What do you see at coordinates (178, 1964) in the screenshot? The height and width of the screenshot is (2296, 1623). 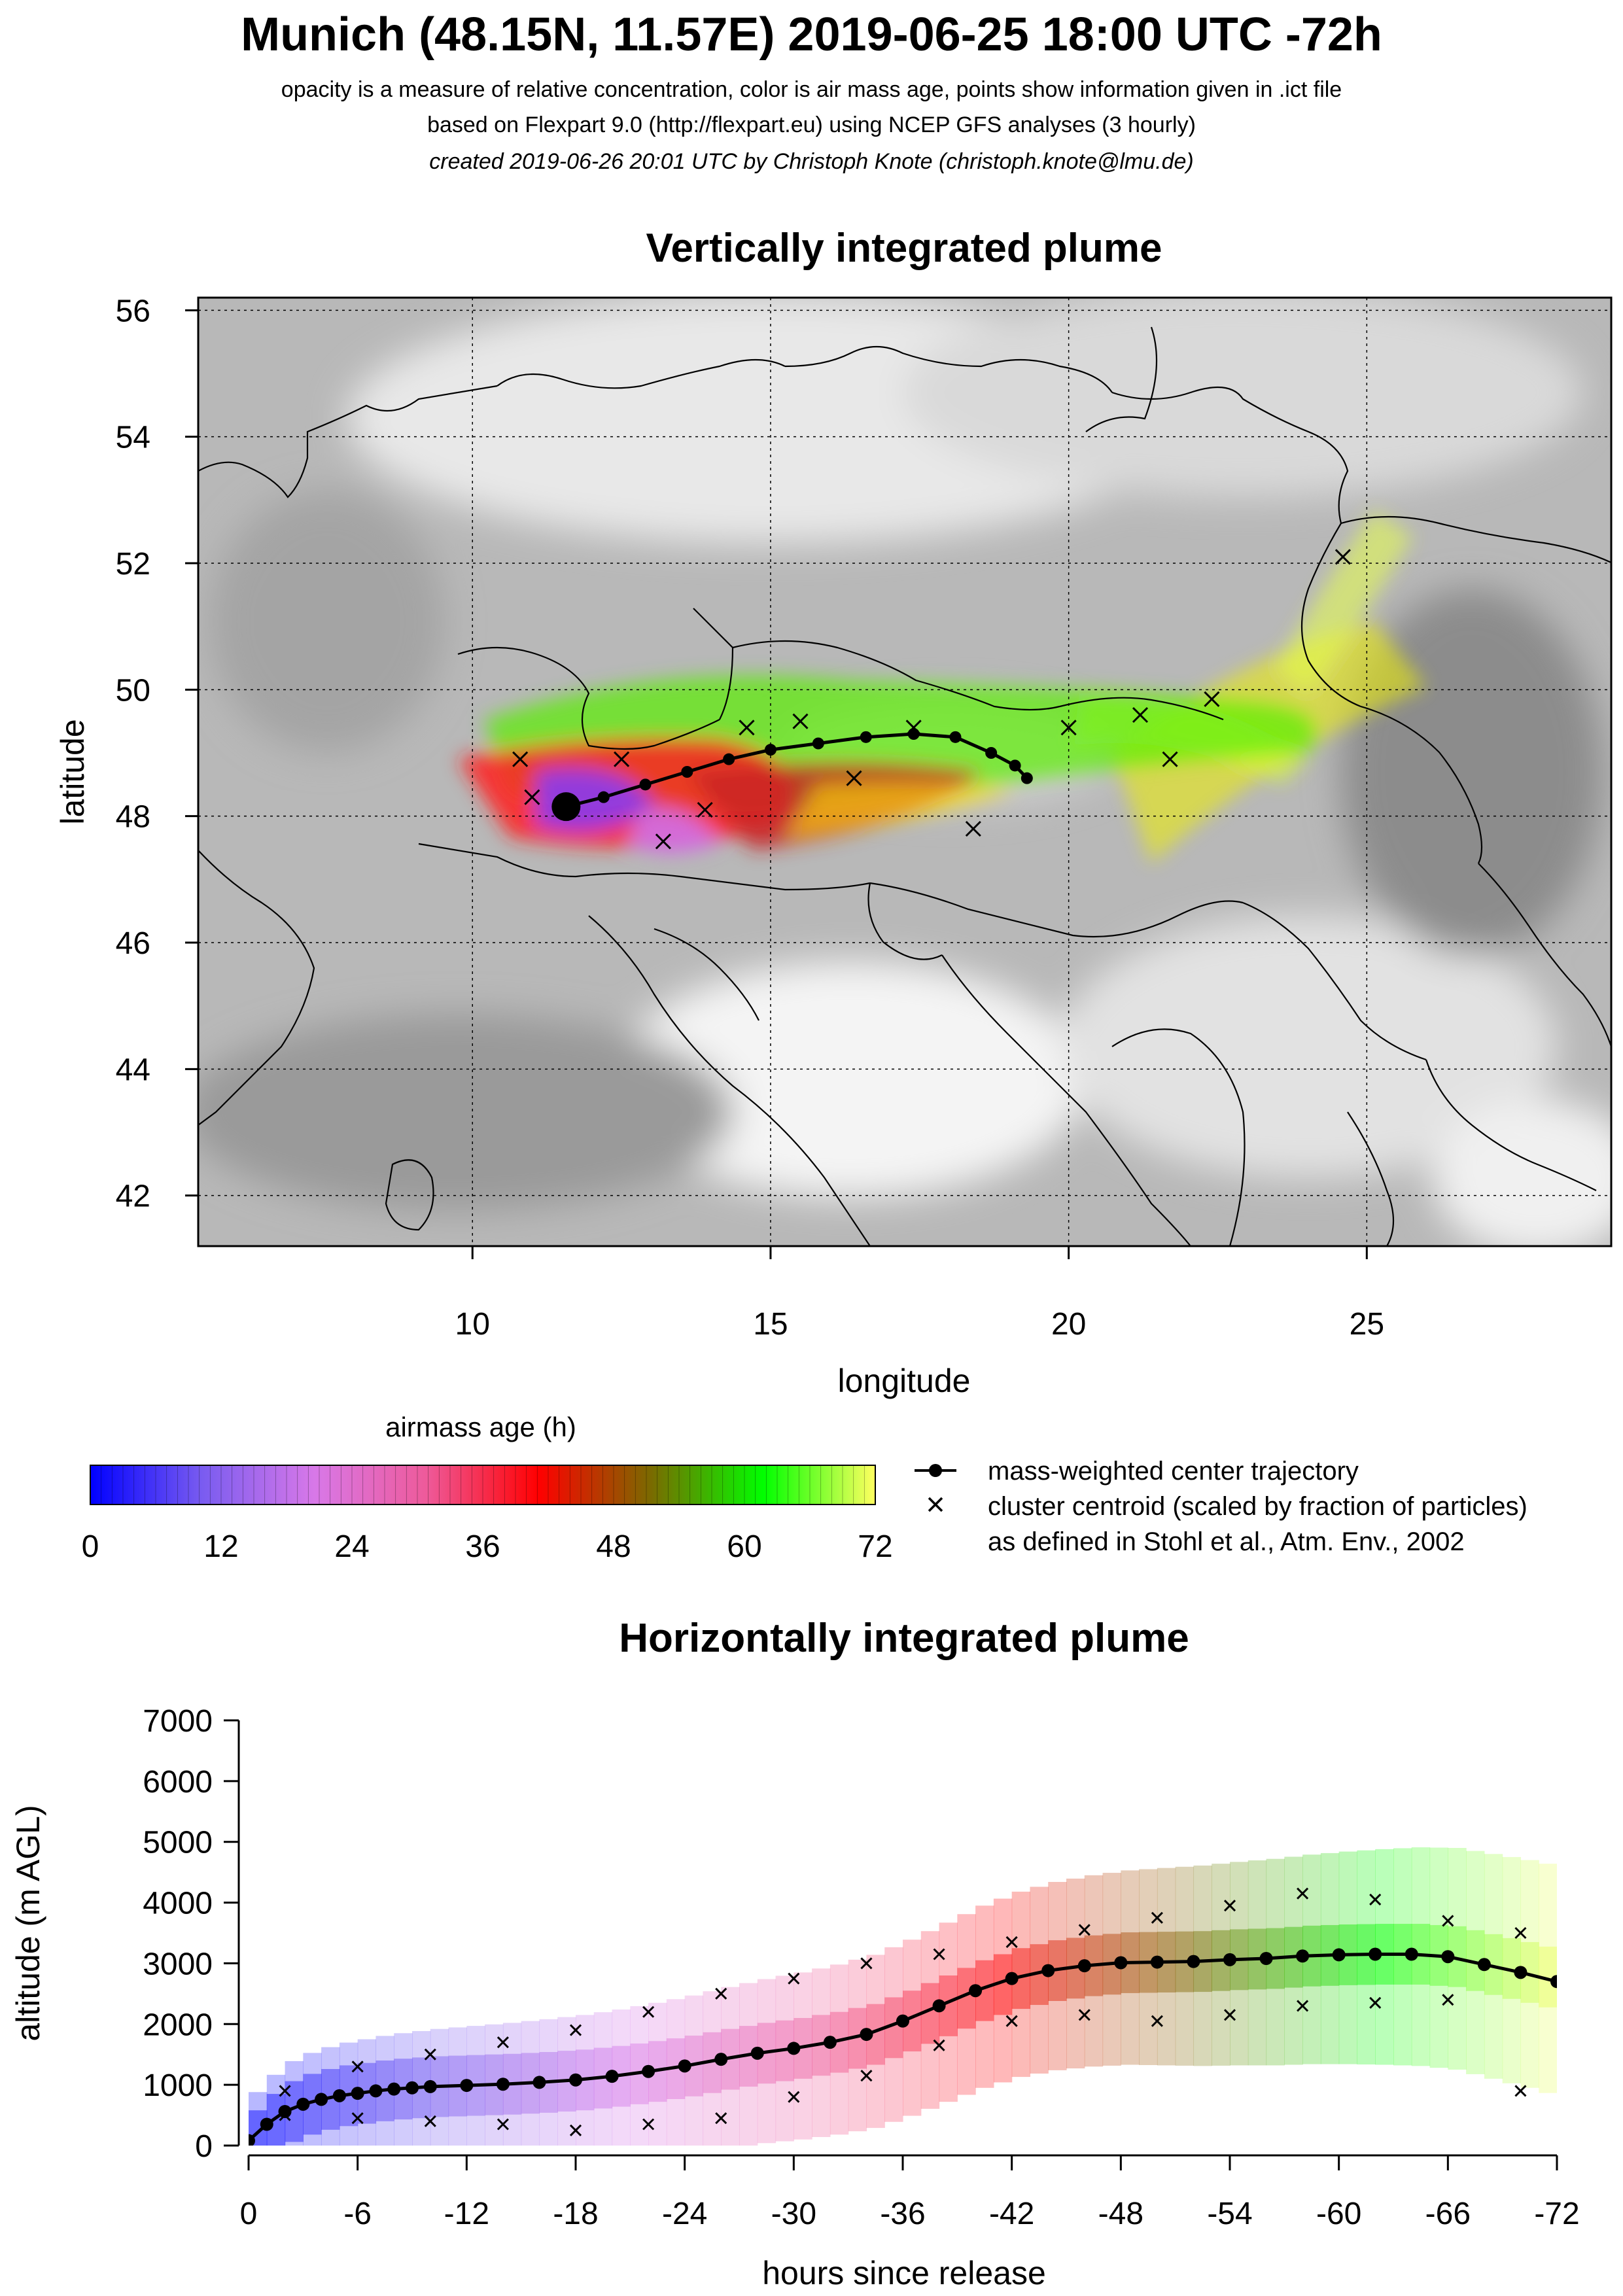 I see `altitude-ytick-label: 3000` at bounding box center [178, 1964].